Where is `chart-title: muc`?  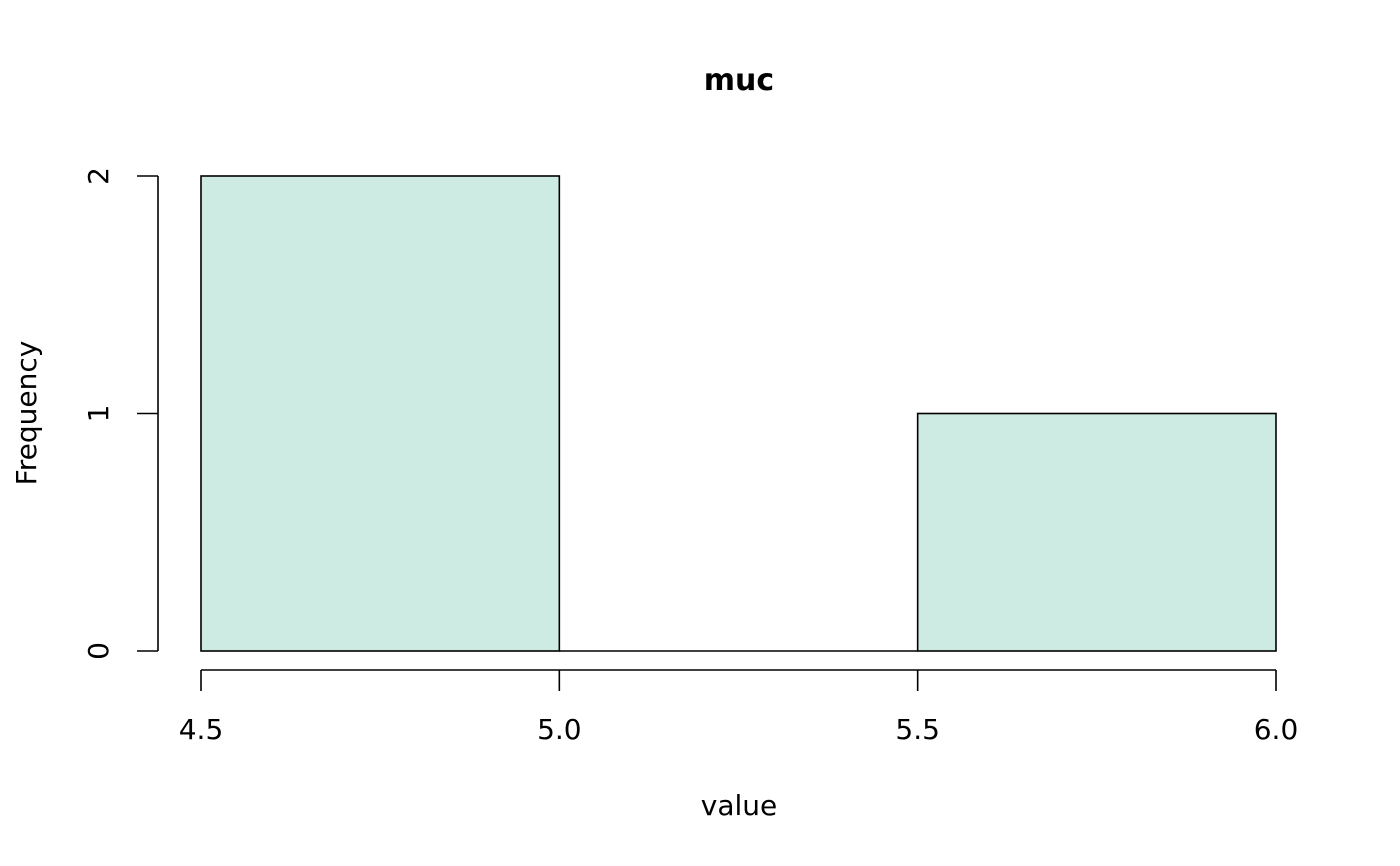
chart-title: muc is located at coordinates (739, 80).